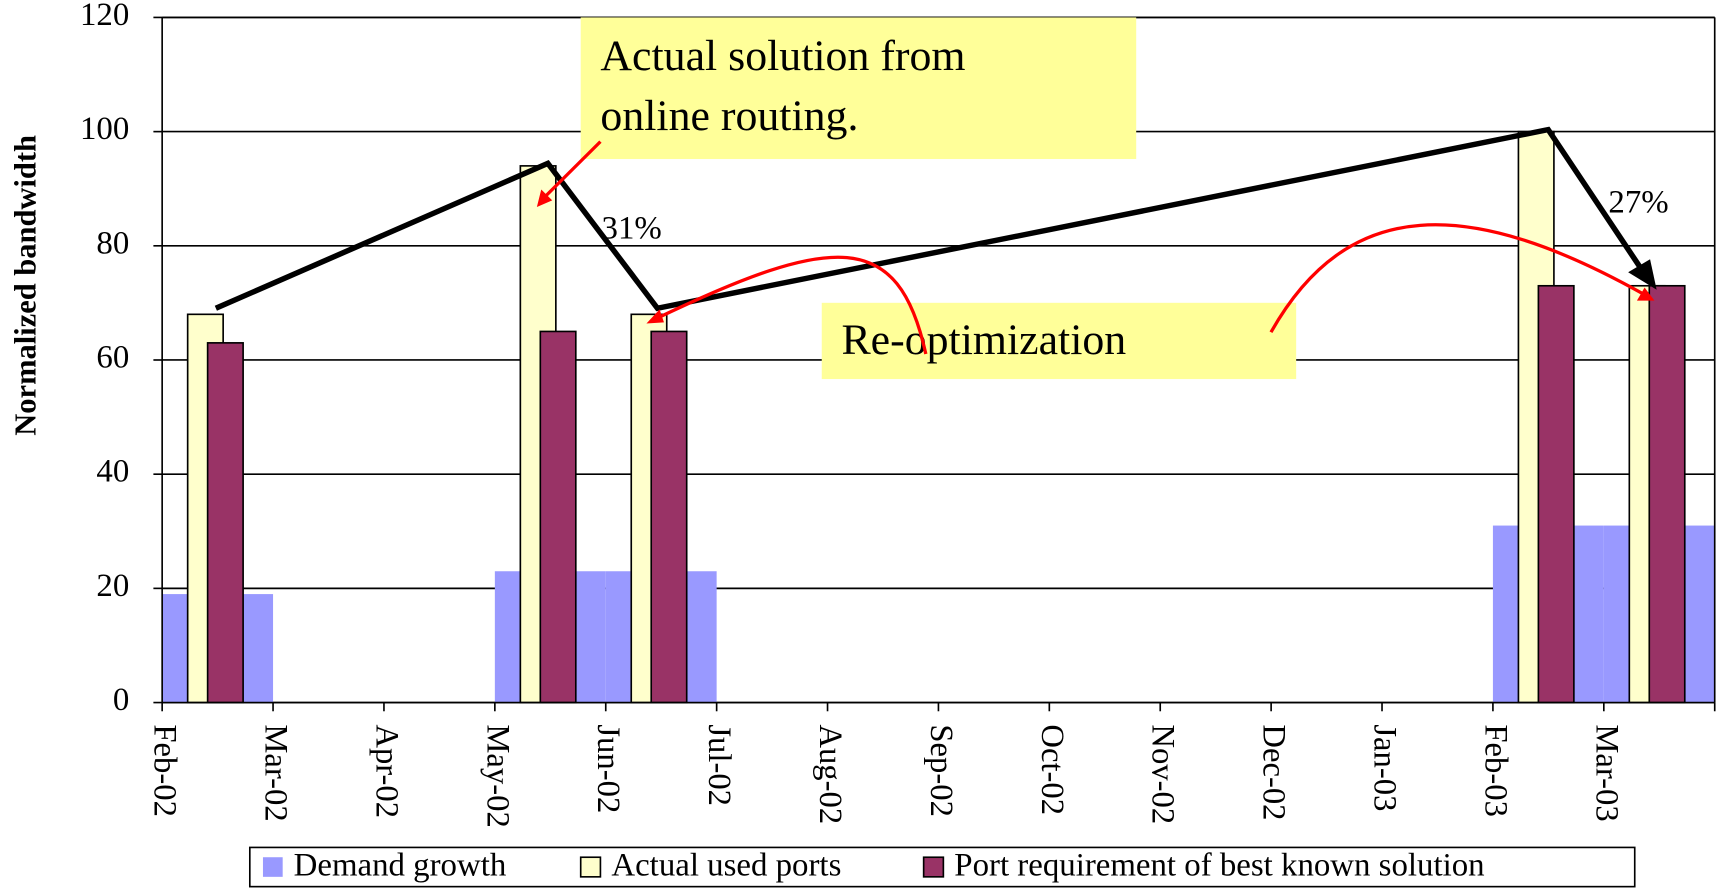 Image resolution: width=1718 pixels, height=891 pixels. What do you see at coordinates (165, 770) in the screenshot?
I see `x-tick-label: Feb-02` at bounding box center [165, 770].